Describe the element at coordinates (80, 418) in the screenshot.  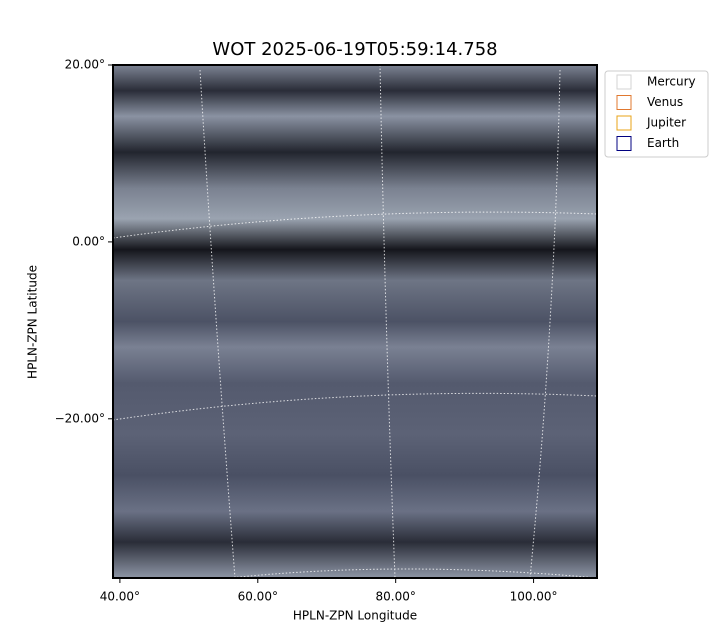
I see `y-tick-label: −20.00°` at that location.